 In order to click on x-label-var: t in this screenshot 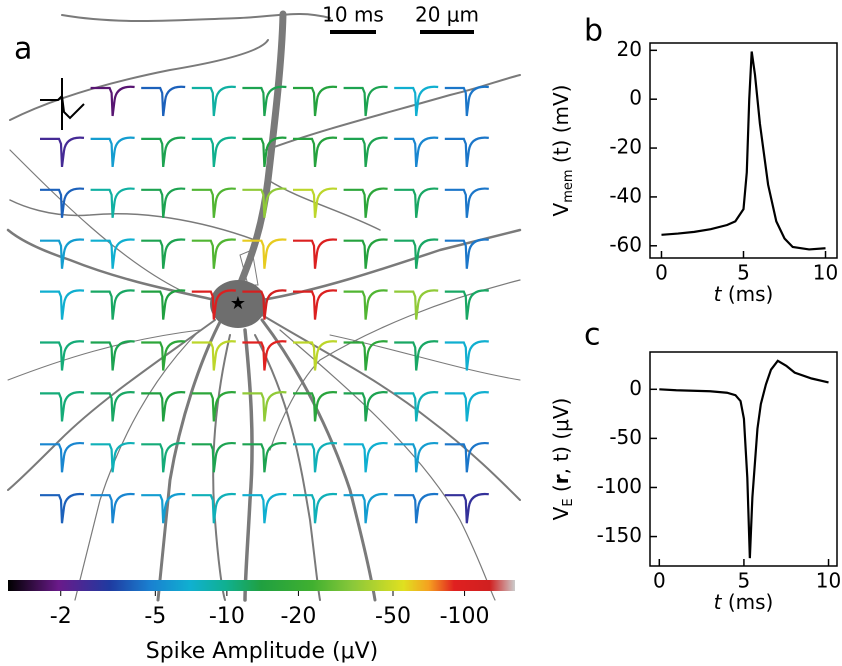, I will do `click(718, 602)`.